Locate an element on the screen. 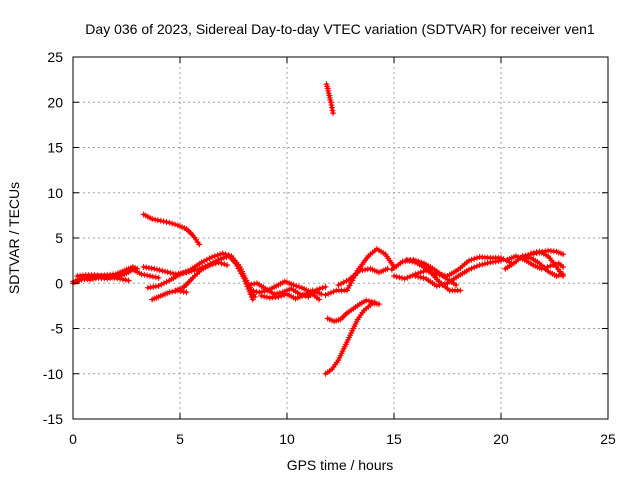  y-tick-label: -15 is located at coordinates (53, 419).